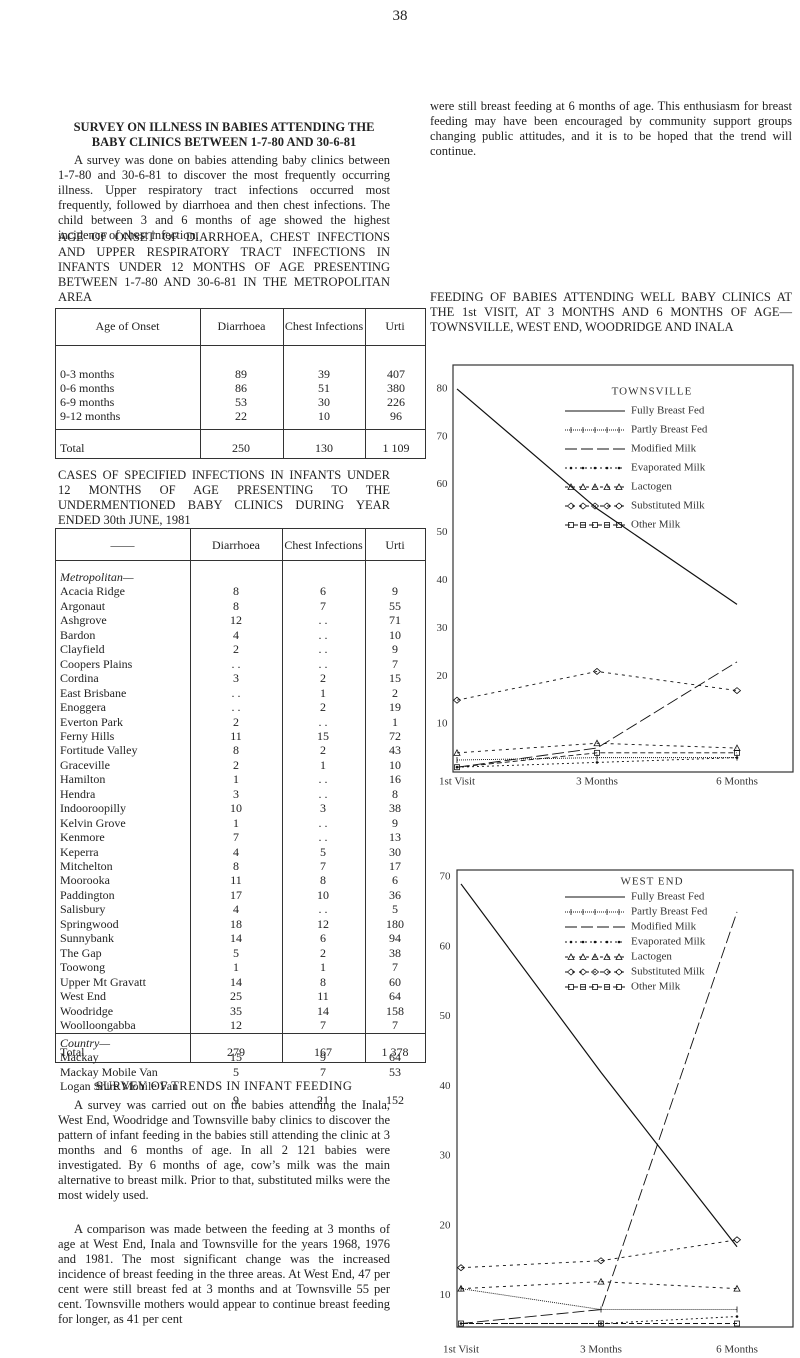  What do you see at coordinates (85, 1042) in the screenshot?
I see `table-section: Country—` at bounding box center [85, 1042].